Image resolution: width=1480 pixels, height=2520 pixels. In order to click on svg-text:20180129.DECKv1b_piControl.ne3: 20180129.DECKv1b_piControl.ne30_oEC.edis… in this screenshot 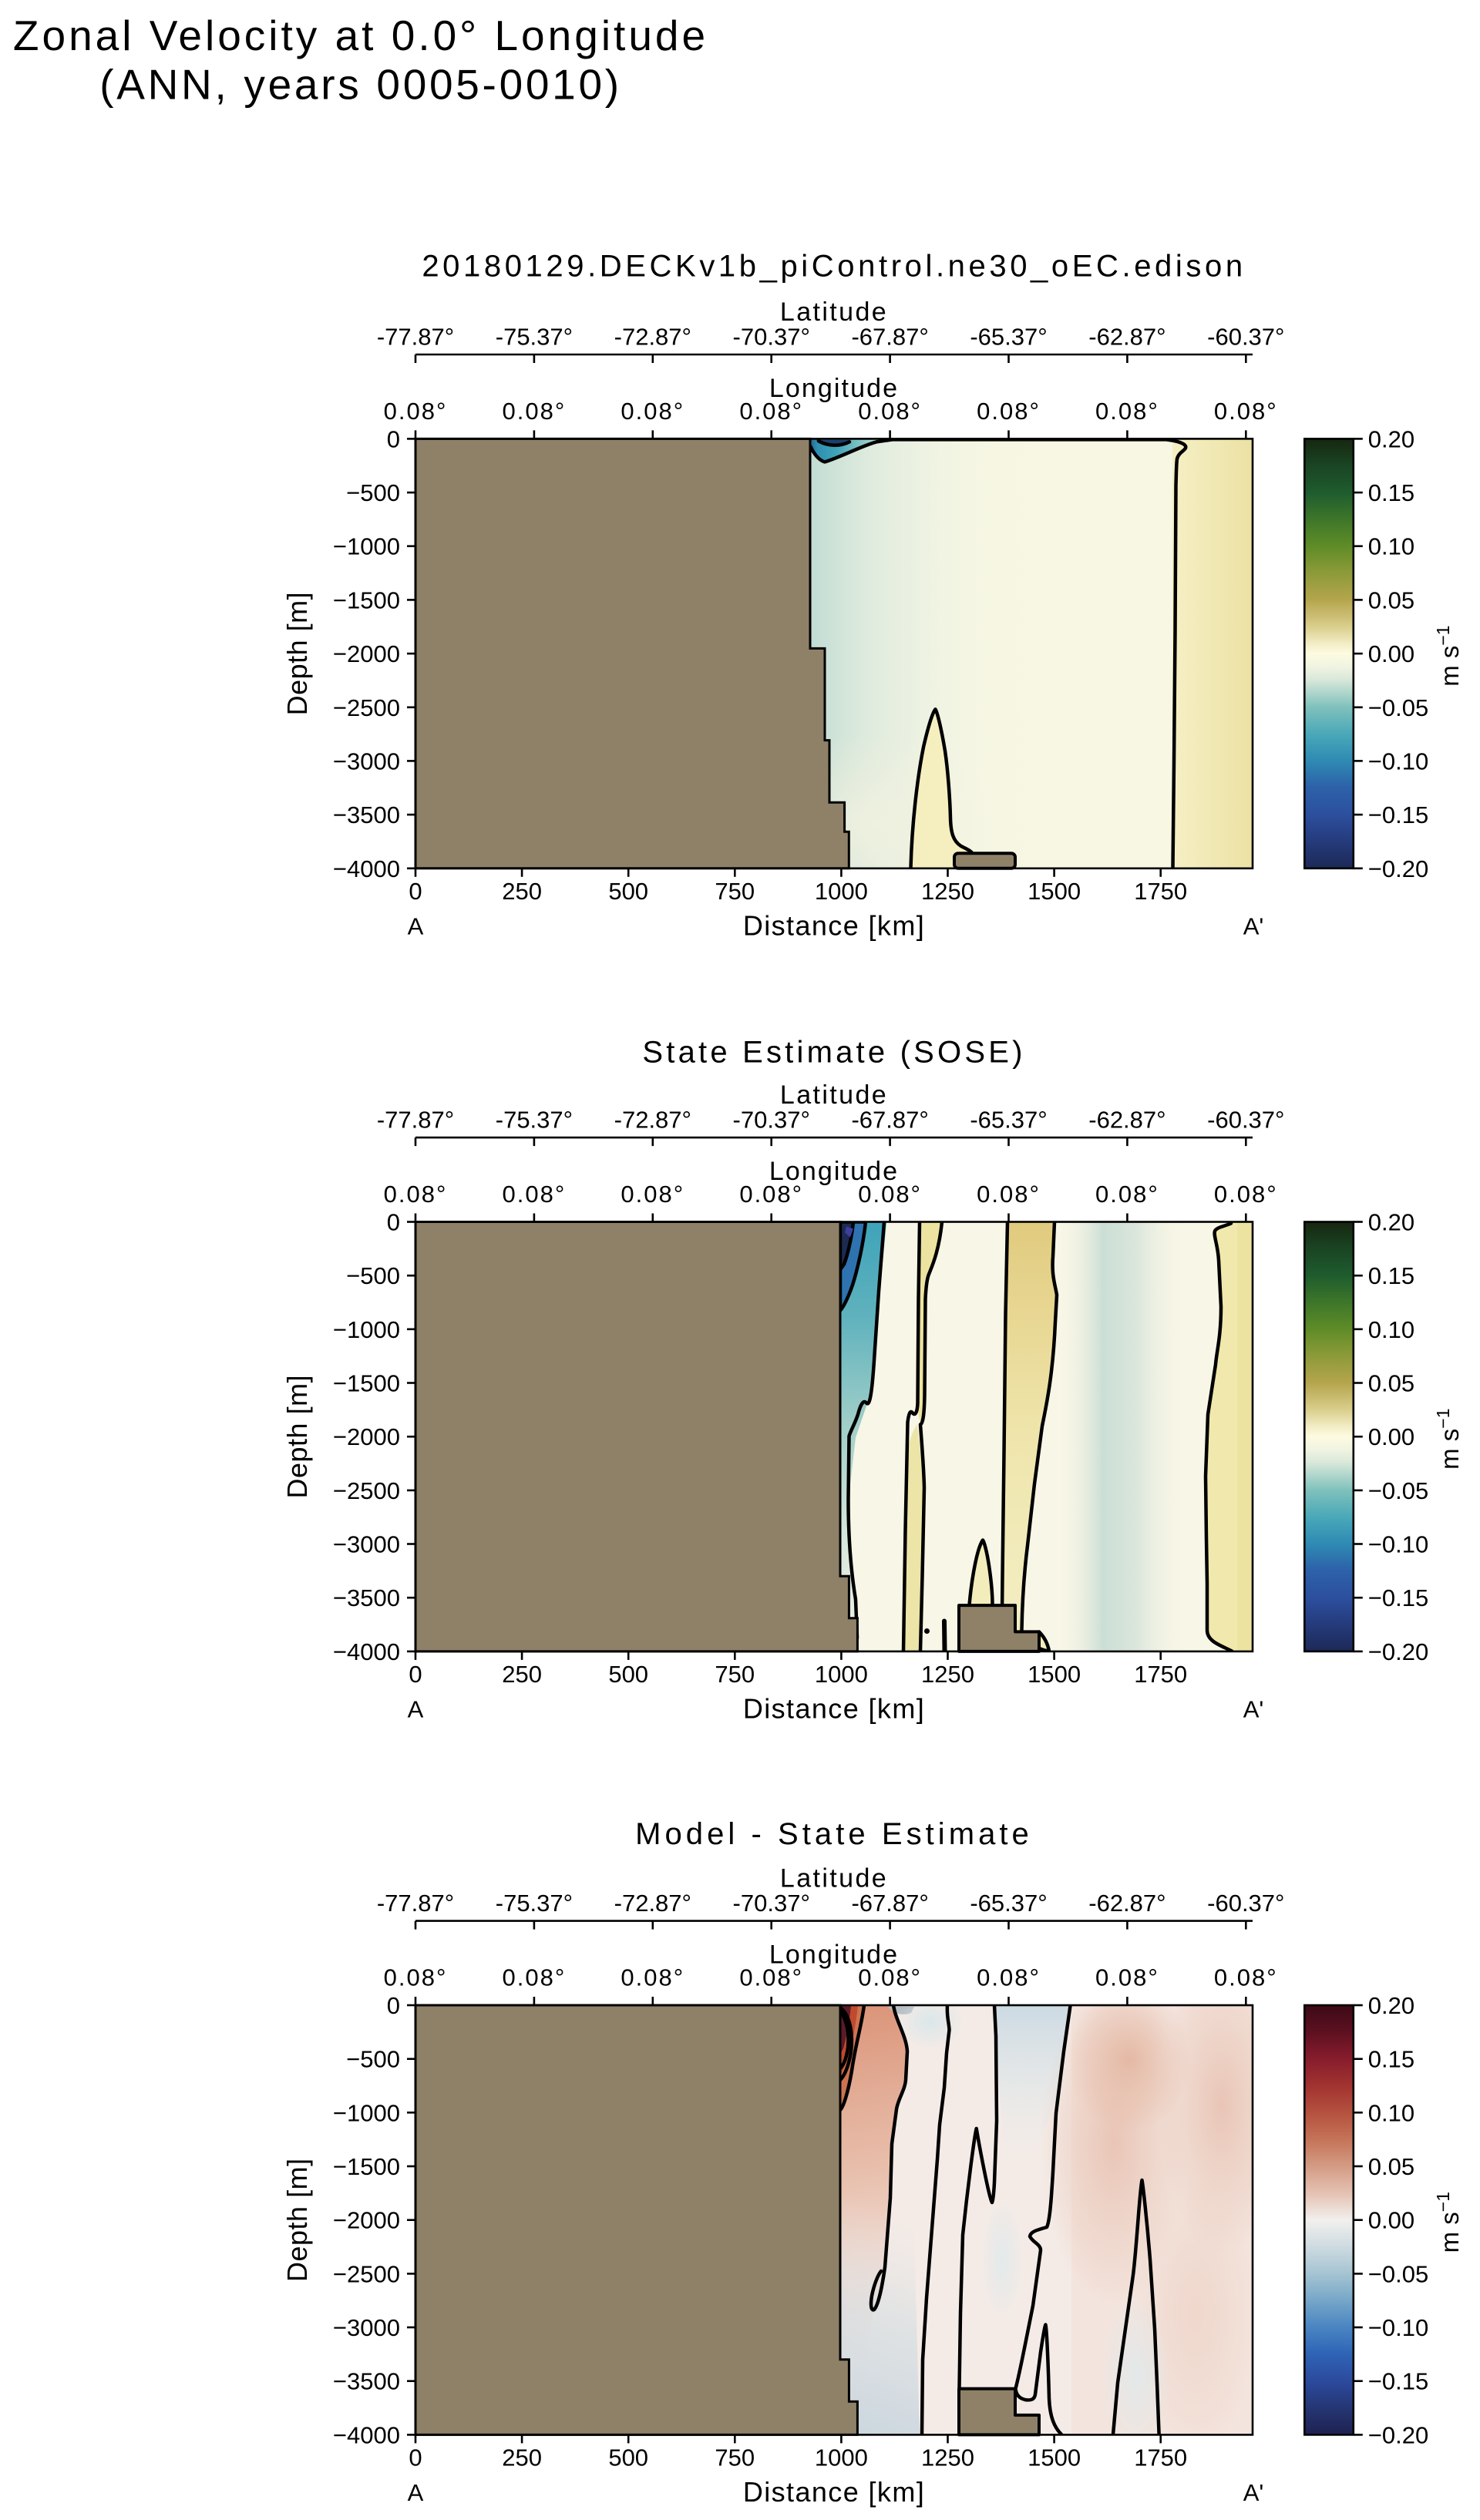, I will do `click(834, 266)`.